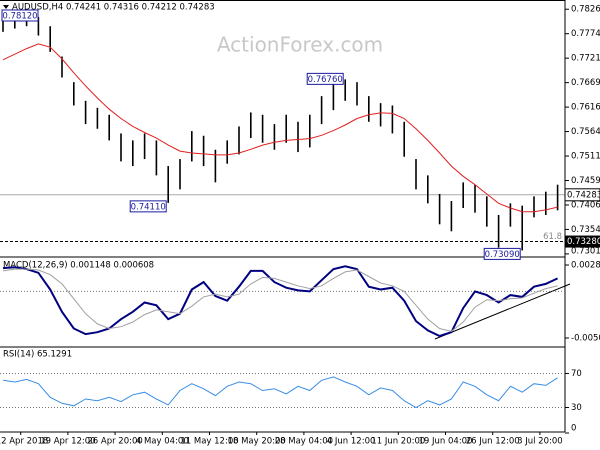 The image size is (600, 450). What do you see at coordinates (67, 442) in the screenshot?
I see `x-tick-label: 19 Apr 12:00` at bounding box center [67, 442].